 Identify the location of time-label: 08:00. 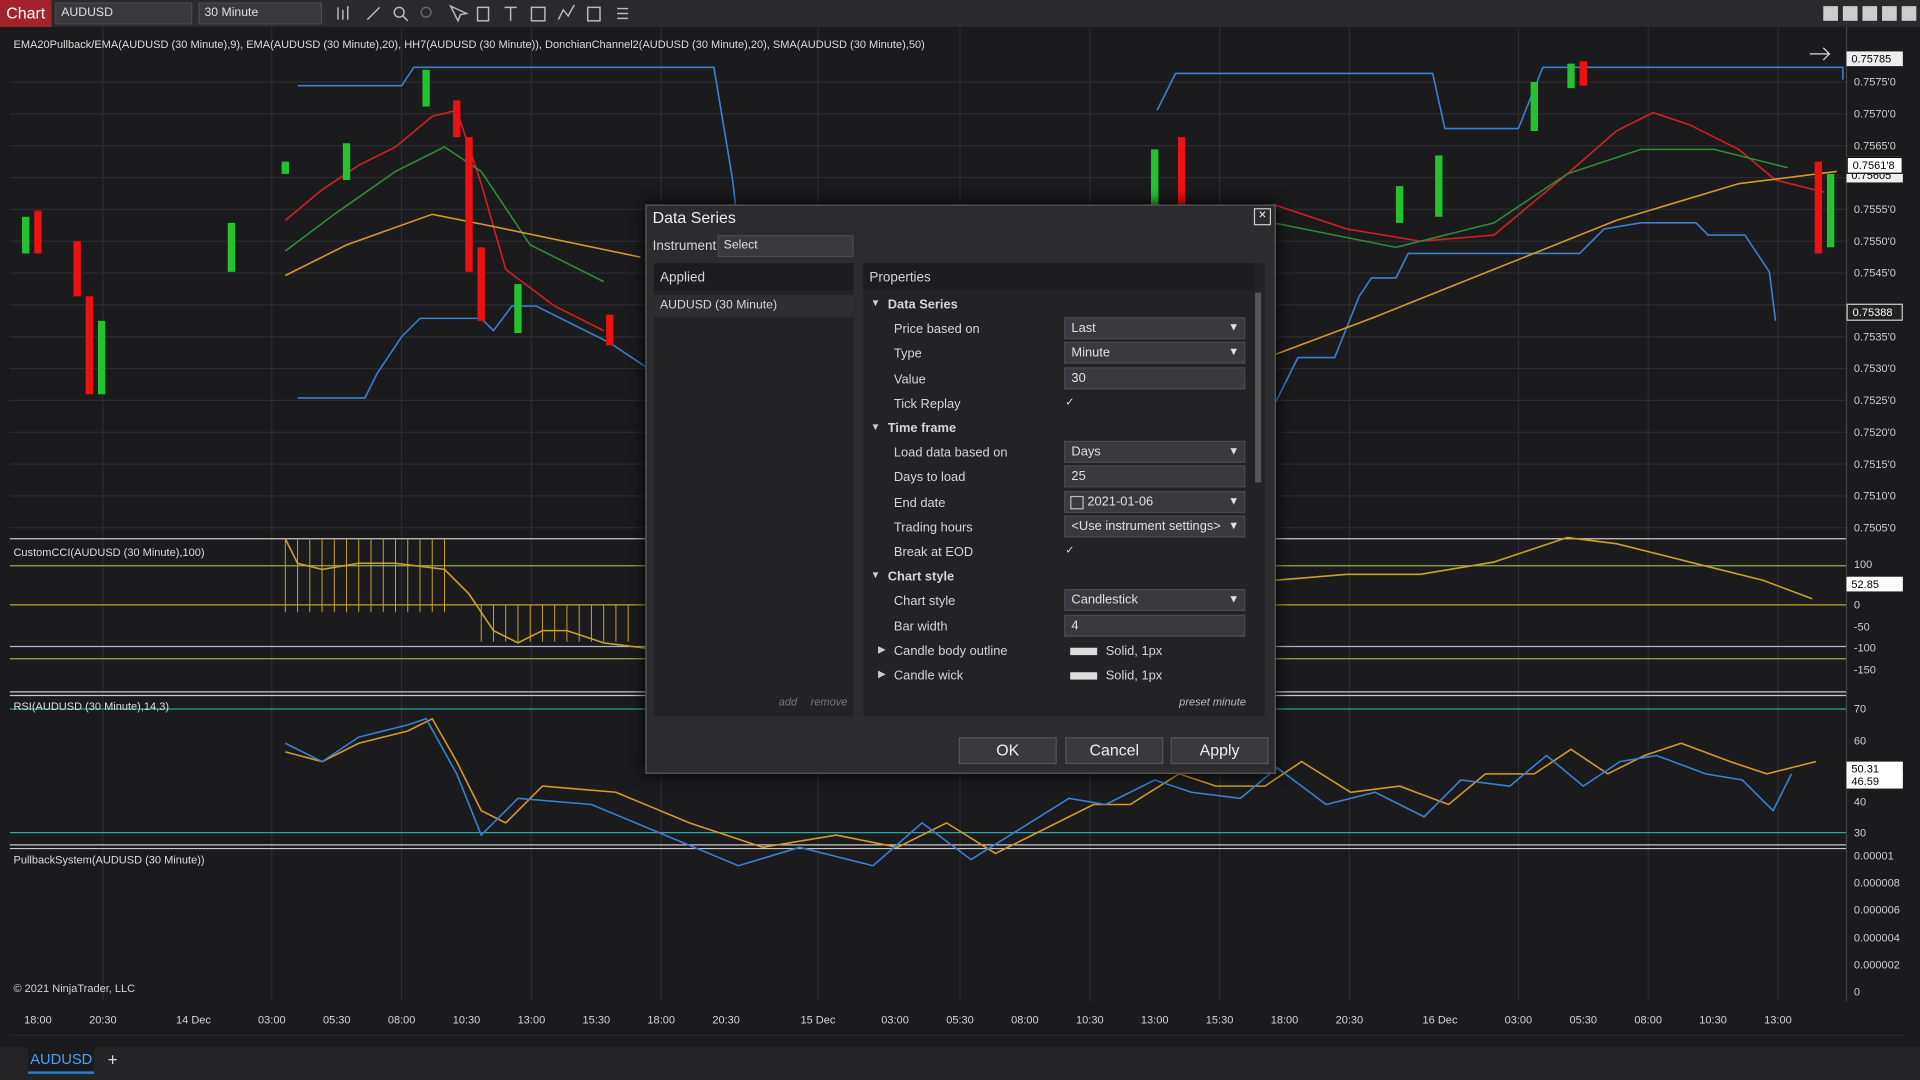
(401, 1020).